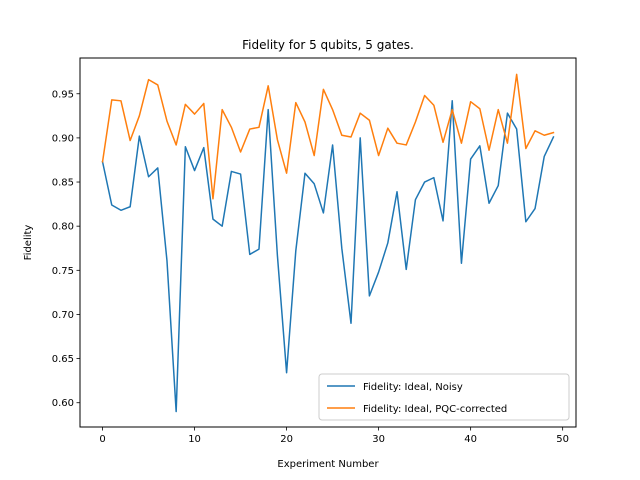 Image resolution: width=640 pixels, height=480 pixels. What do you see at coordinates (435, 409) in the screenshot?
I see `legend-label-pqc-corrected: Fidelity: Ideal, PQC-corrected` at bounding box center [435, 409].